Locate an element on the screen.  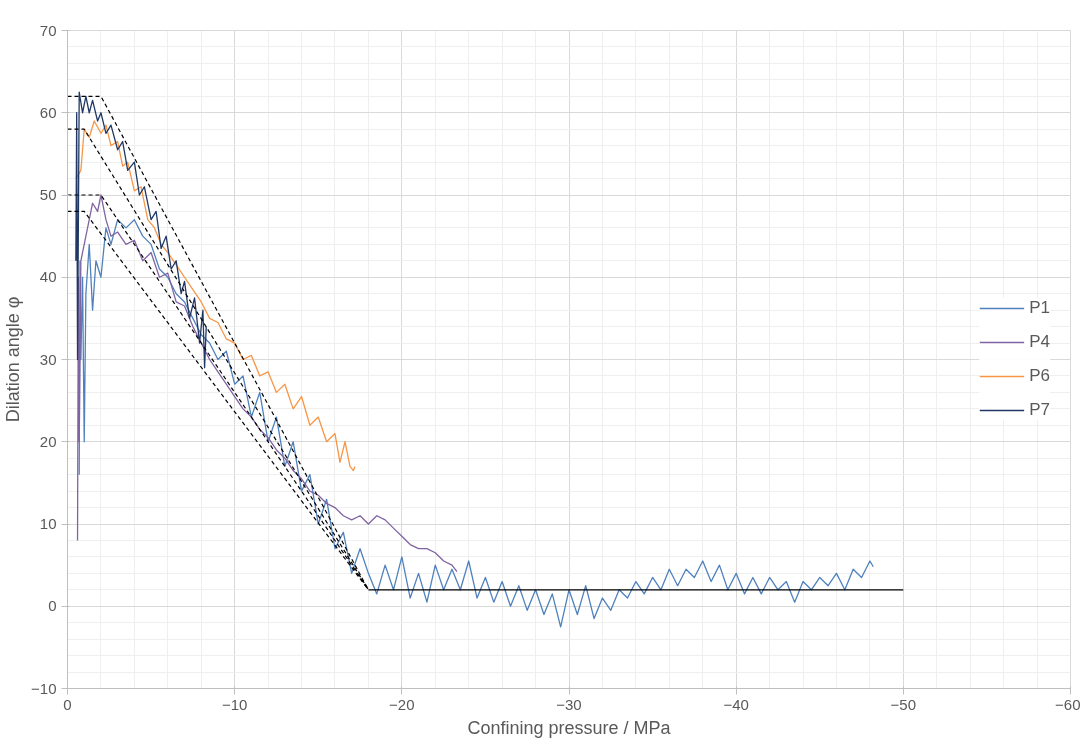
x-tick-label: −20 is located at coordinates (402, 704).